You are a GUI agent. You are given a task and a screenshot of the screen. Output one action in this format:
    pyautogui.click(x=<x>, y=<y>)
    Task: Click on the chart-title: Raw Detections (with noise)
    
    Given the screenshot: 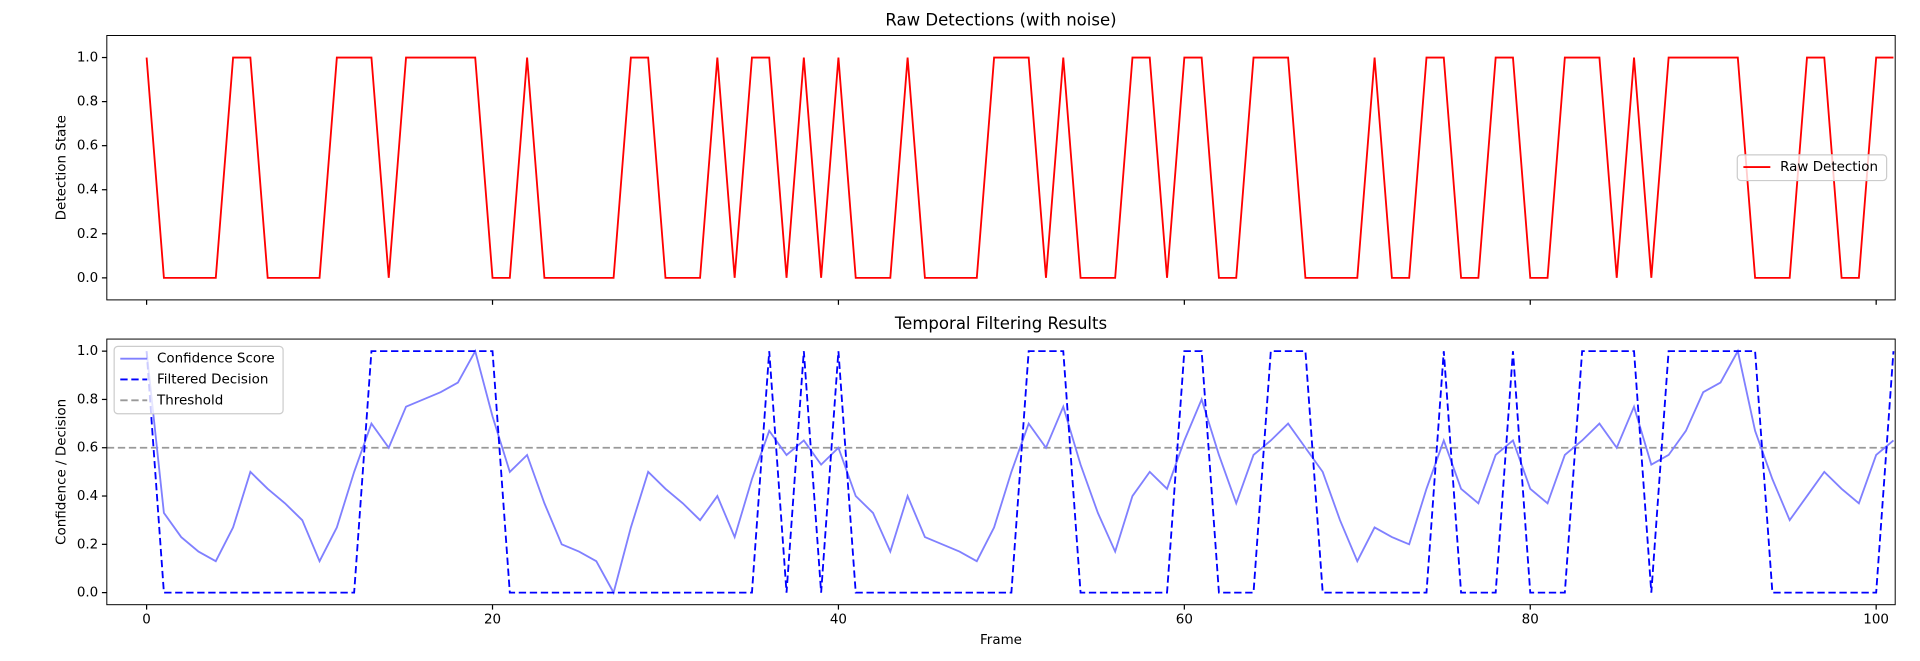 What is the action you would take?
    pyautogui.click(x=1000, y=19)
    